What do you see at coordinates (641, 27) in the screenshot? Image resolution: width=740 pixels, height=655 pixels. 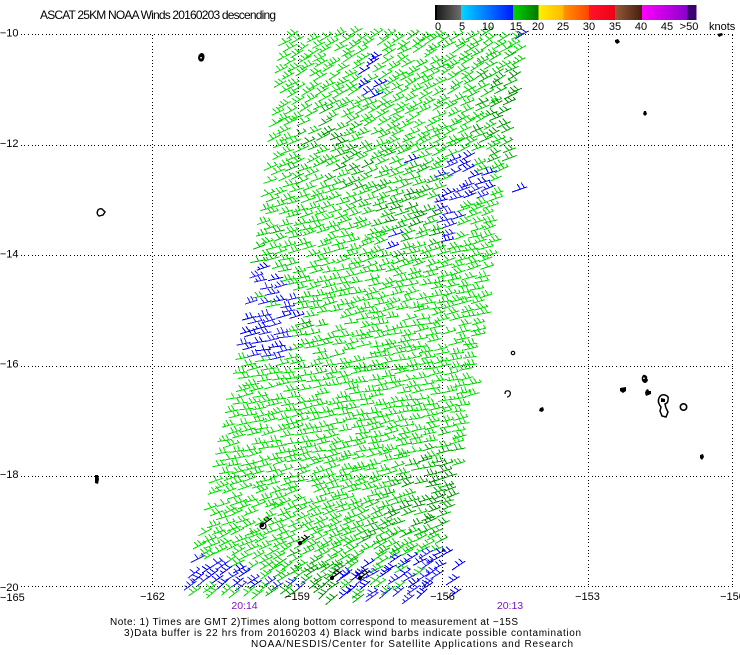 I see `svg-text: 40` at bounding box center [641, 27].